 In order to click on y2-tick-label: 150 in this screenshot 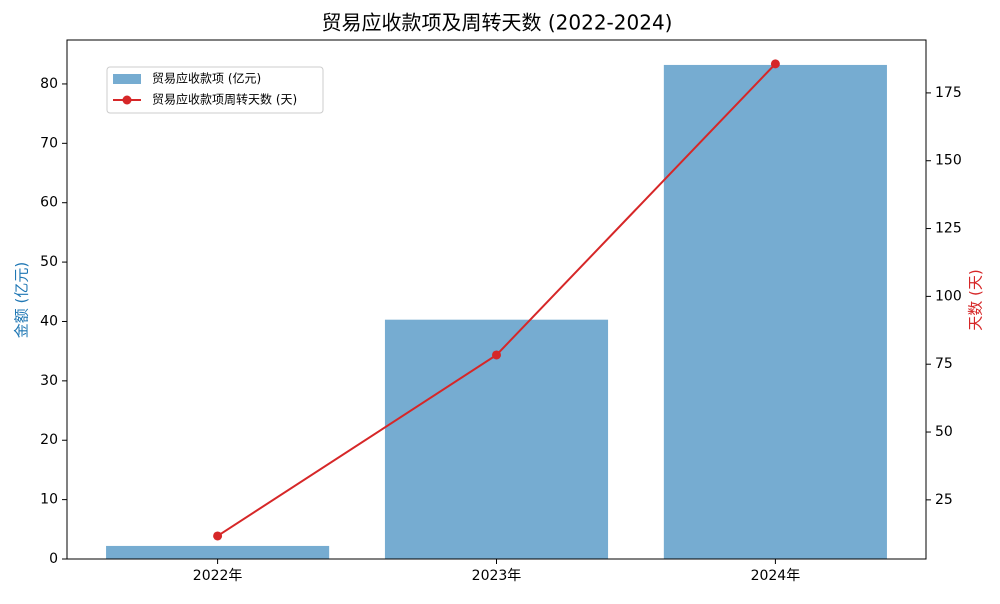, I will do `click(948, 161)`.